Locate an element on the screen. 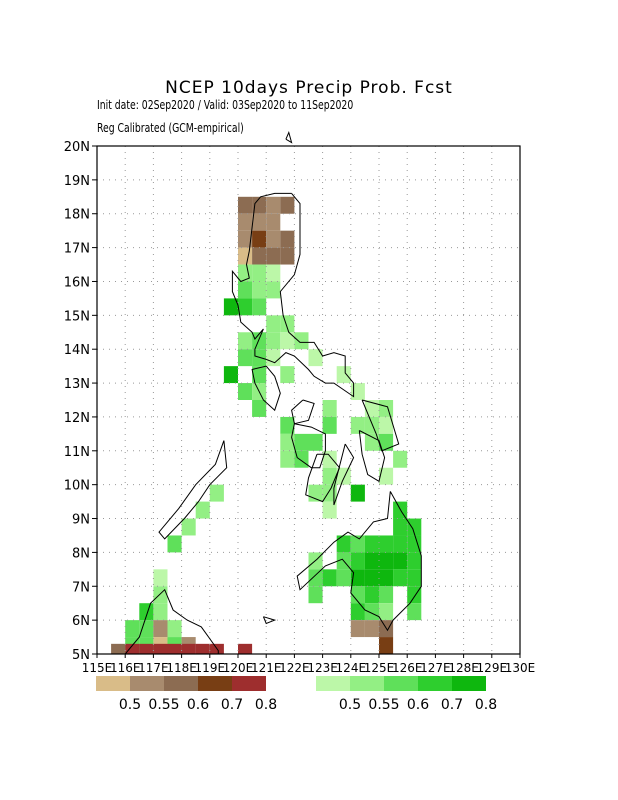  lon-label: 125E is located at coordinates (379, 668).